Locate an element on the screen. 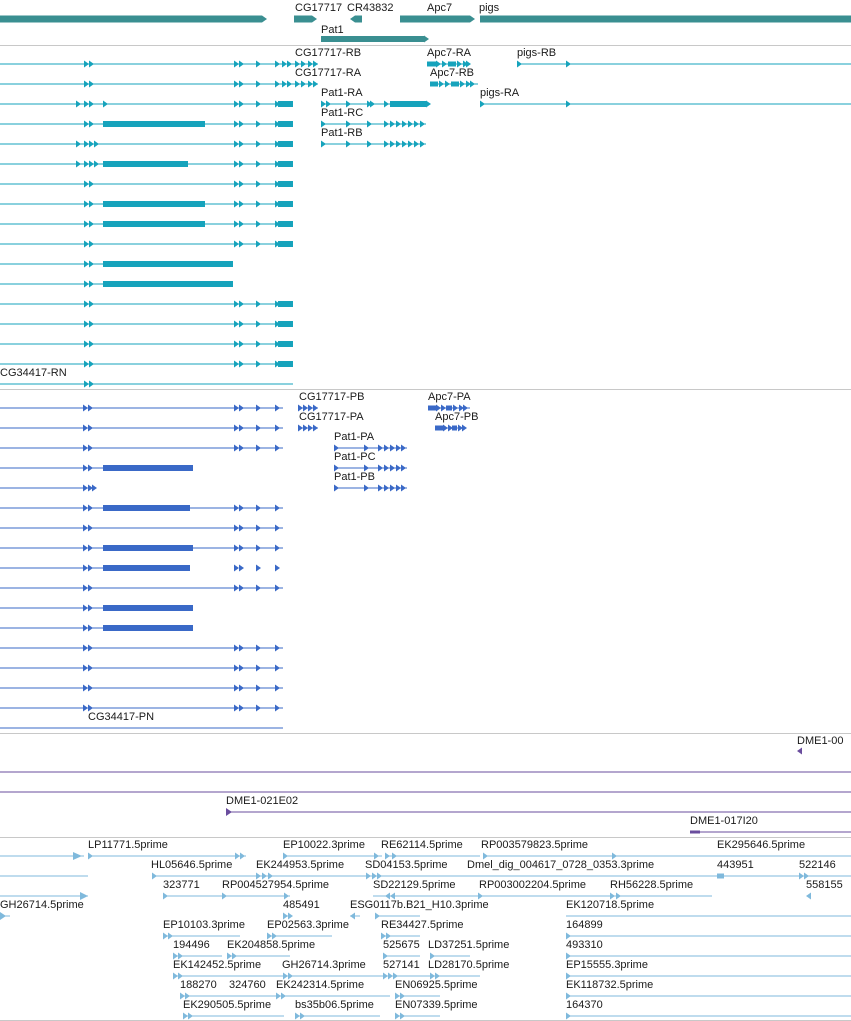  feature-label: 188270 is located at coordinates (198, 985).